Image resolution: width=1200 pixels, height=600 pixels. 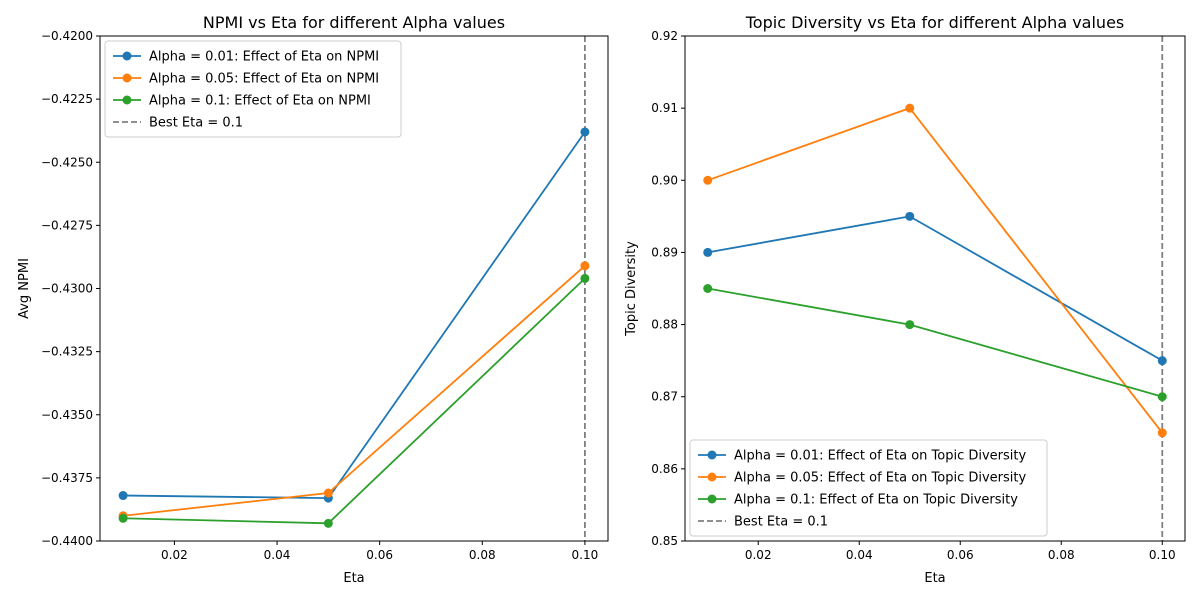 I want to click on legend-label: Alpha = 0.01: Effect of Eta on NPMI, so click(x=264, y=57).